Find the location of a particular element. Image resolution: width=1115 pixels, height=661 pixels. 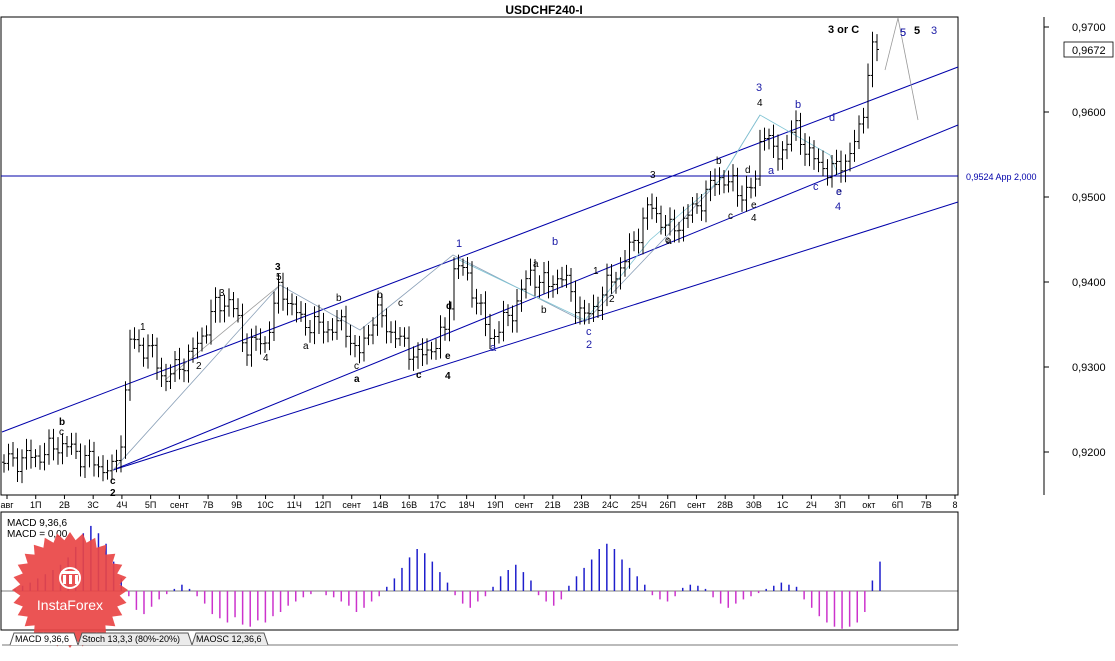

level-line-label: 0,9524 App 2,000 is located at coordinates (1001, 177).